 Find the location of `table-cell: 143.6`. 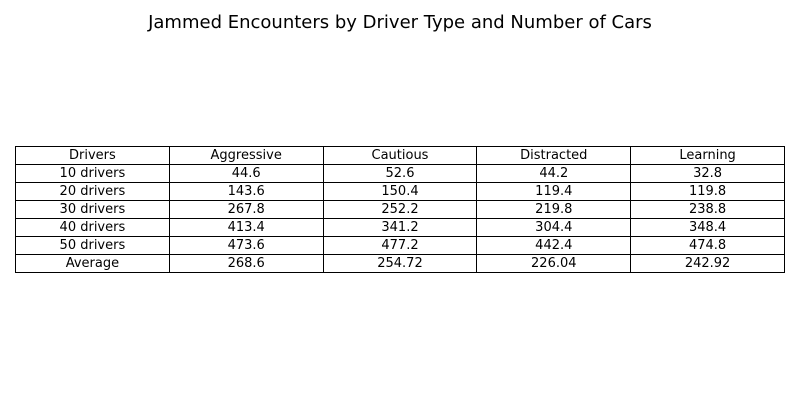

table-cell: 143.6 is located at coordinates (246, 191).